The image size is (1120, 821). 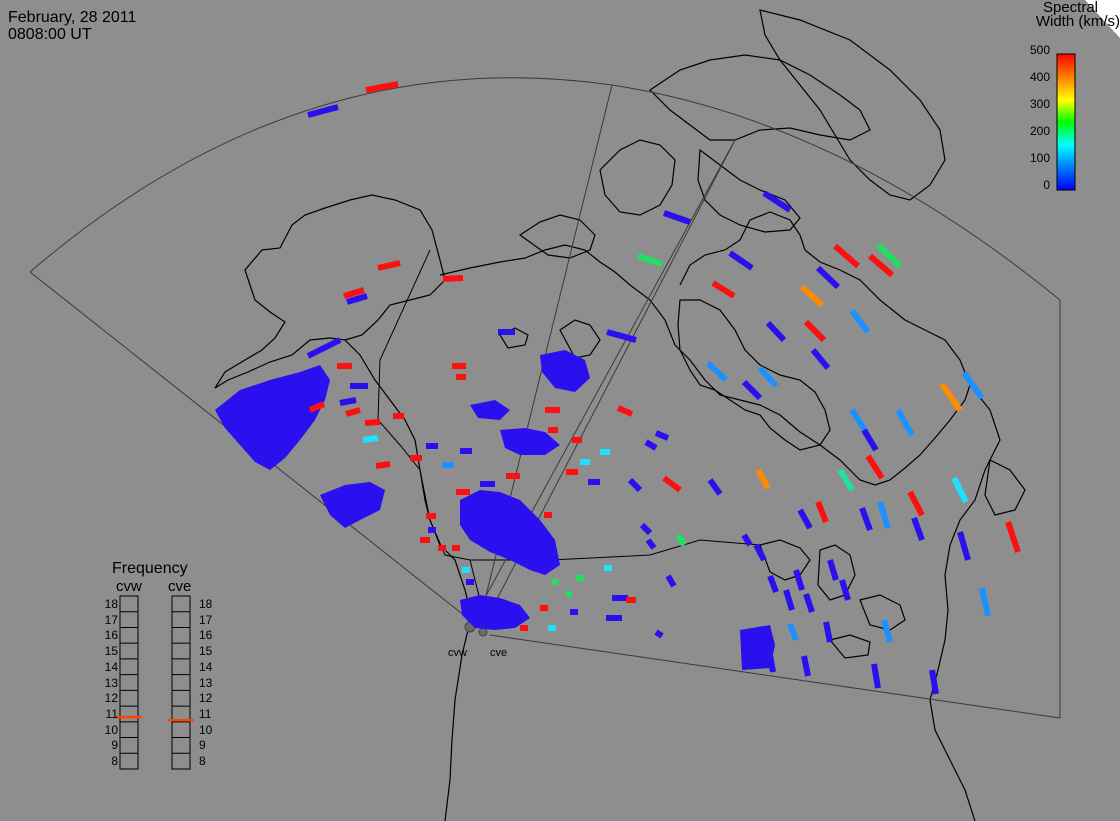 What do you see at coordinates (50, 34) in the screenshot?
I see `header-time: 0808:00 UT` at bounding box center [50, 34].